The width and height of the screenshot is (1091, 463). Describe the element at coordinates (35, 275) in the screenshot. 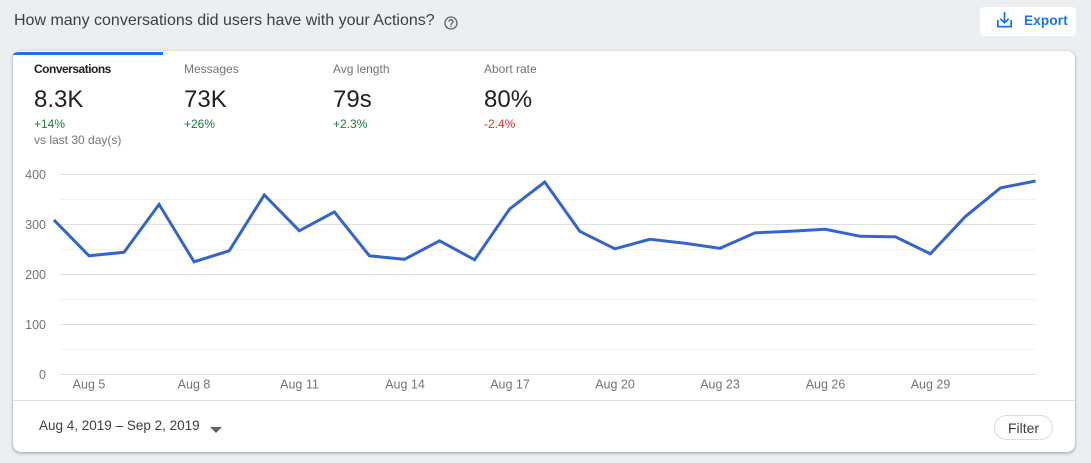

I see `svg-text: 200` at that location.